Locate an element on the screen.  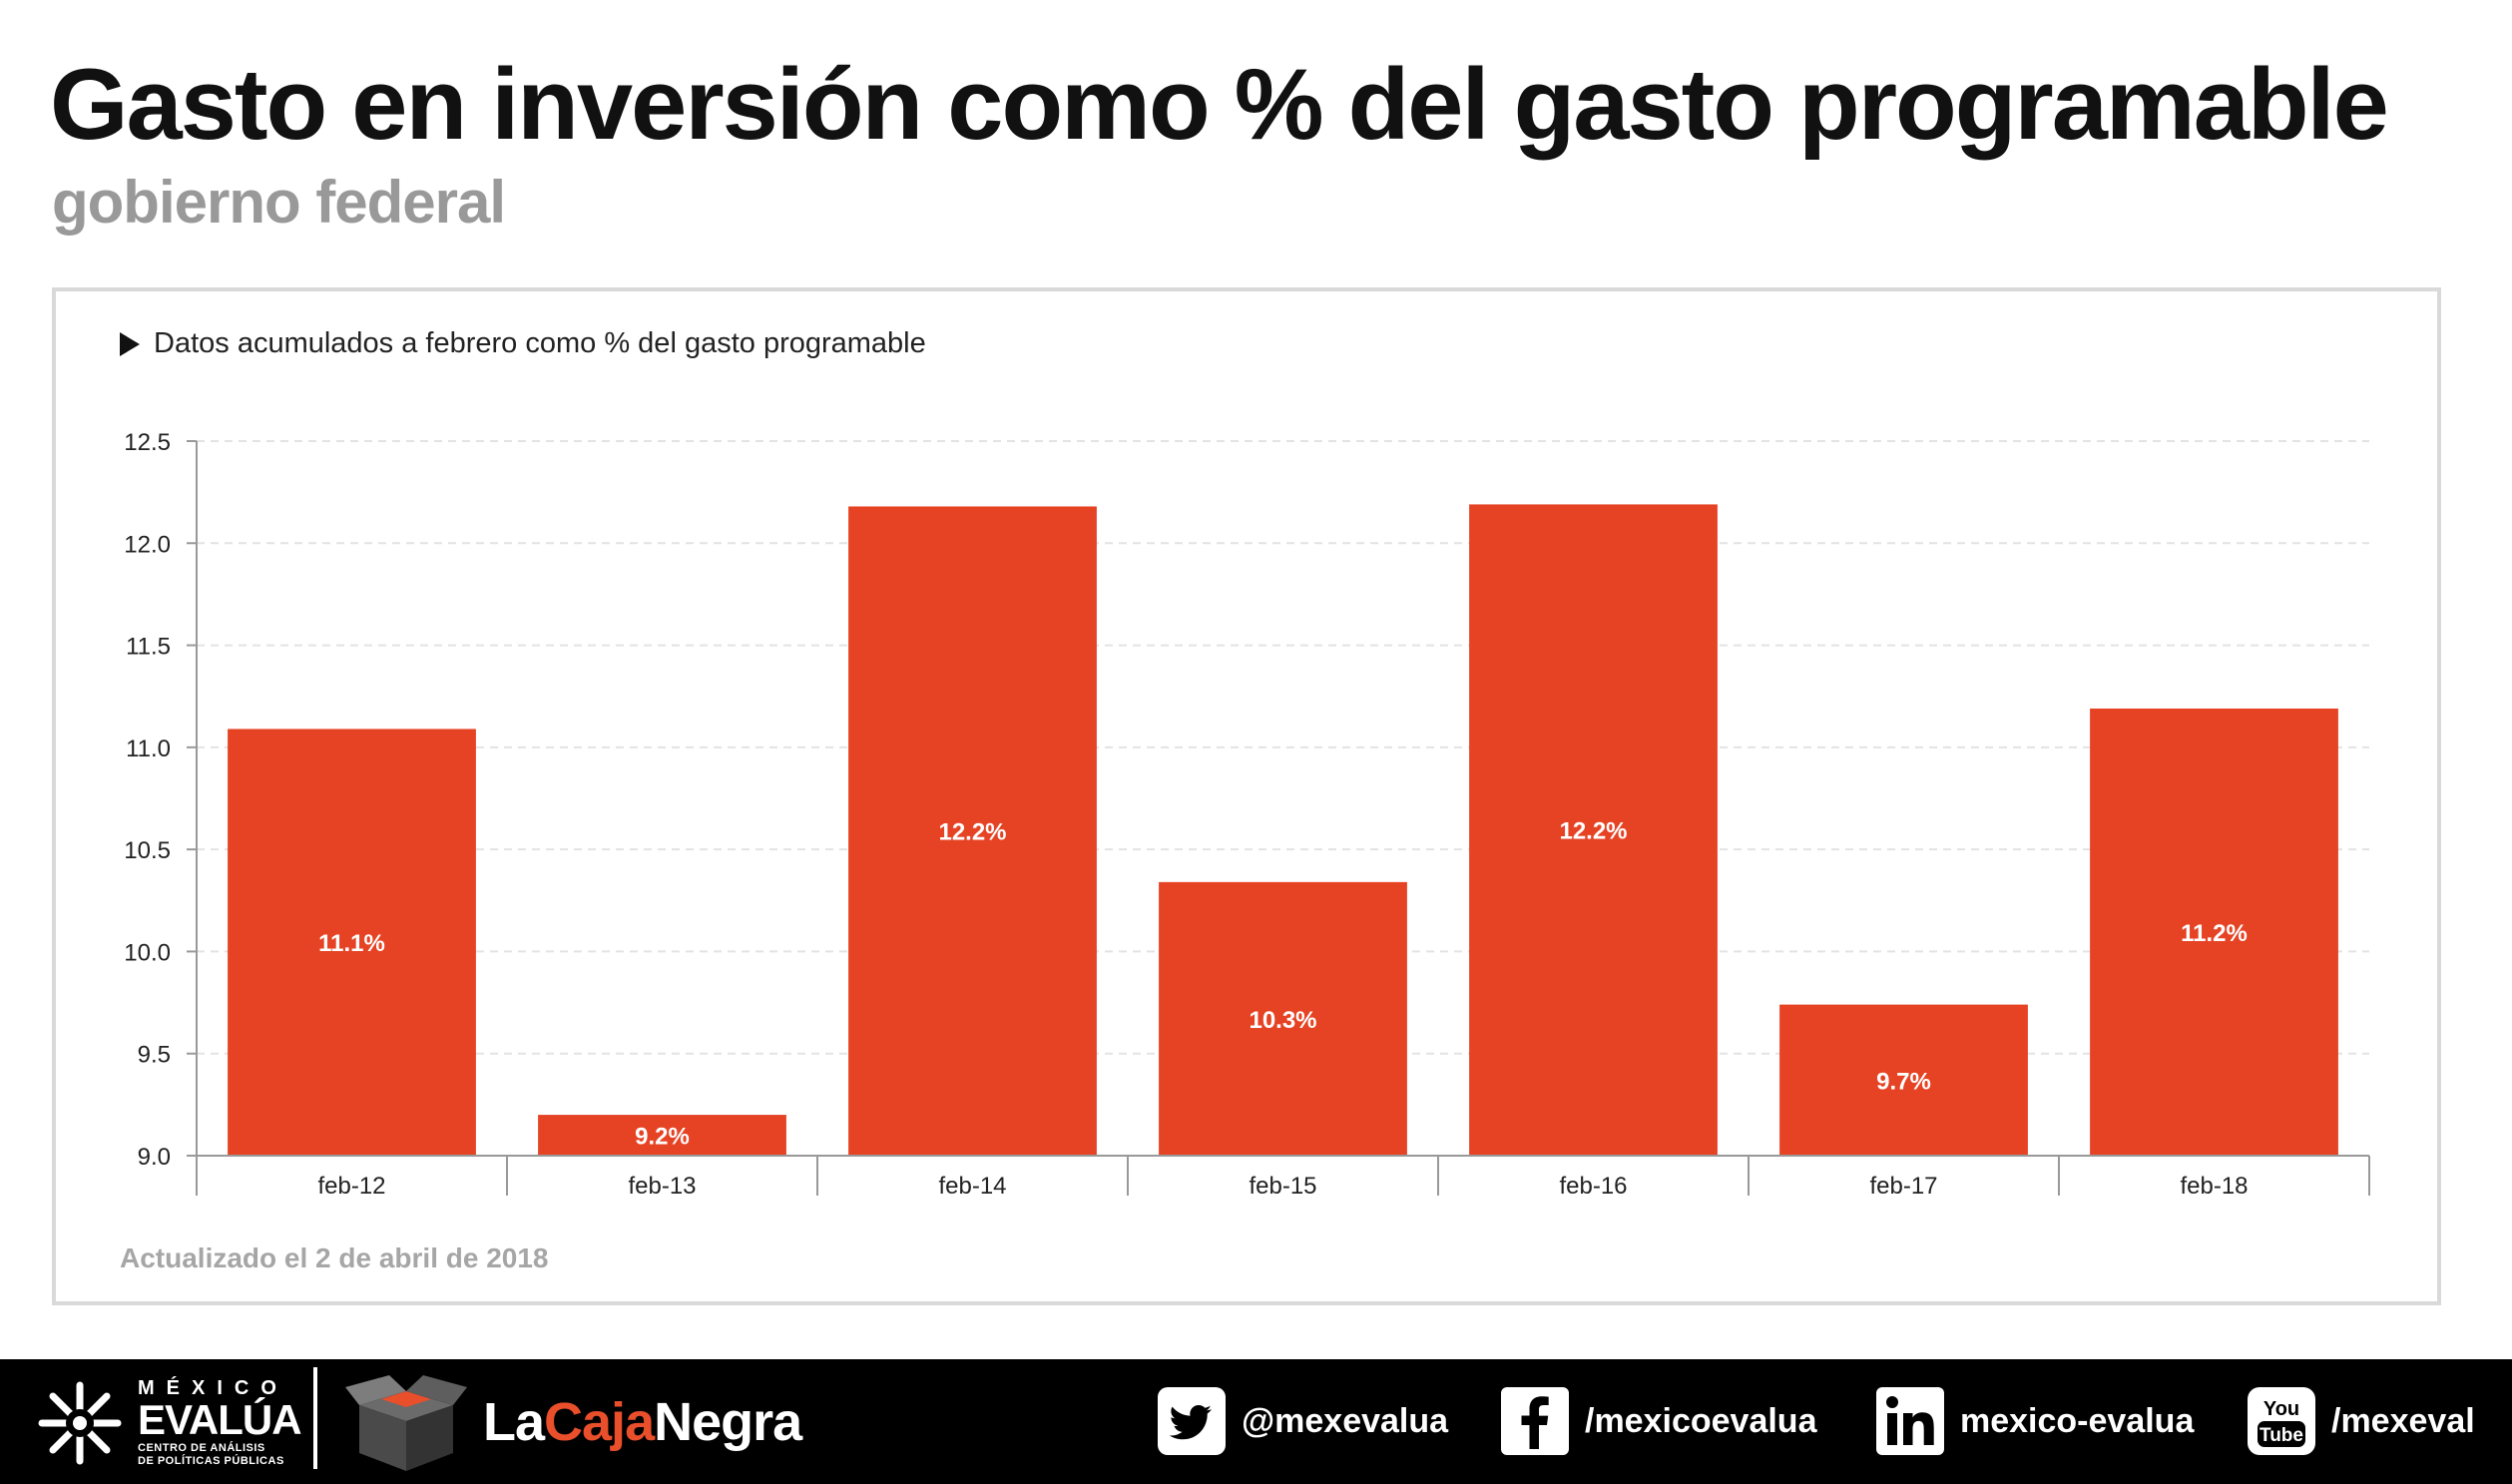
star-logo-icon is located at coordinates (80, 1423).